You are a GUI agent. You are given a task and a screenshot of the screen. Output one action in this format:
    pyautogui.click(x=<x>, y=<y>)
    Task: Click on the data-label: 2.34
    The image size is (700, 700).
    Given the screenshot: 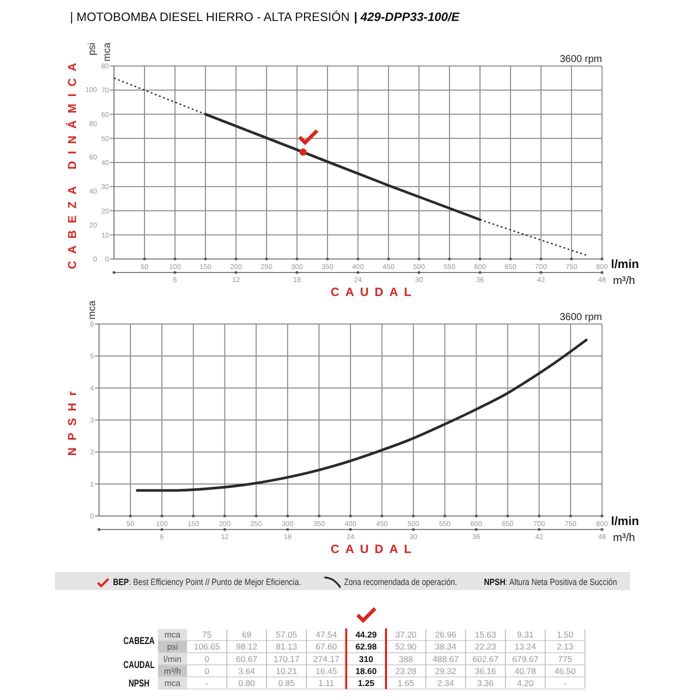 What is the action you would take?
    pyautogui.click(x=445, y=683)
    